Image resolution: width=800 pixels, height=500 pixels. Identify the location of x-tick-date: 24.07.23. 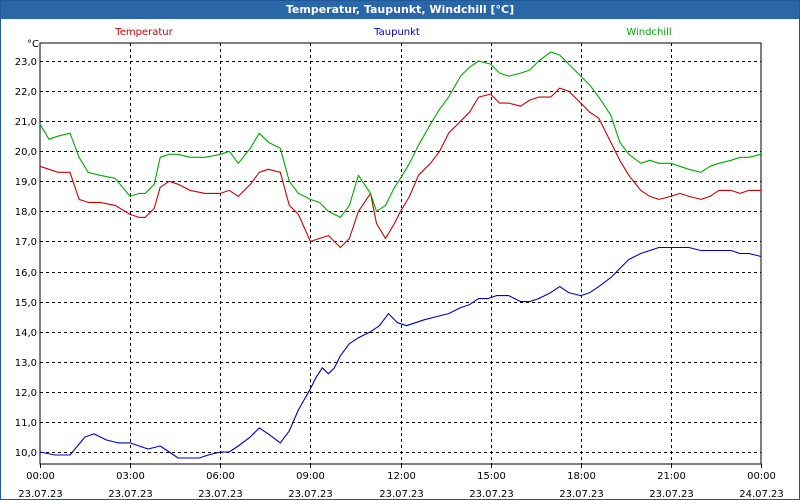
(761, 494).